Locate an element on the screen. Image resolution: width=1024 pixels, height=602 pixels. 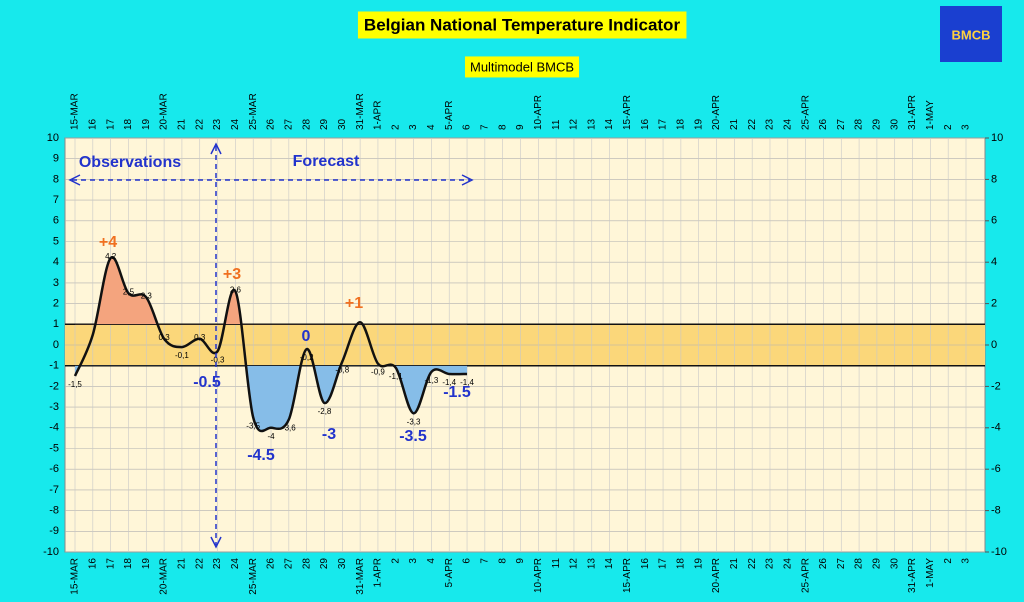
x-tick-label: 10-APR is located at coordinates (538, 575).